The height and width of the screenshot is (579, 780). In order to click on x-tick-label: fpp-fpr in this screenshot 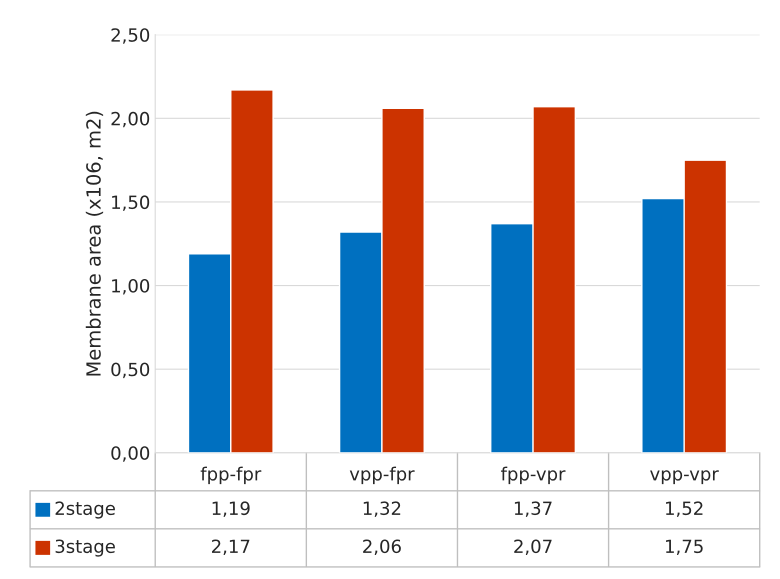, I will do `click(231, 475)`.